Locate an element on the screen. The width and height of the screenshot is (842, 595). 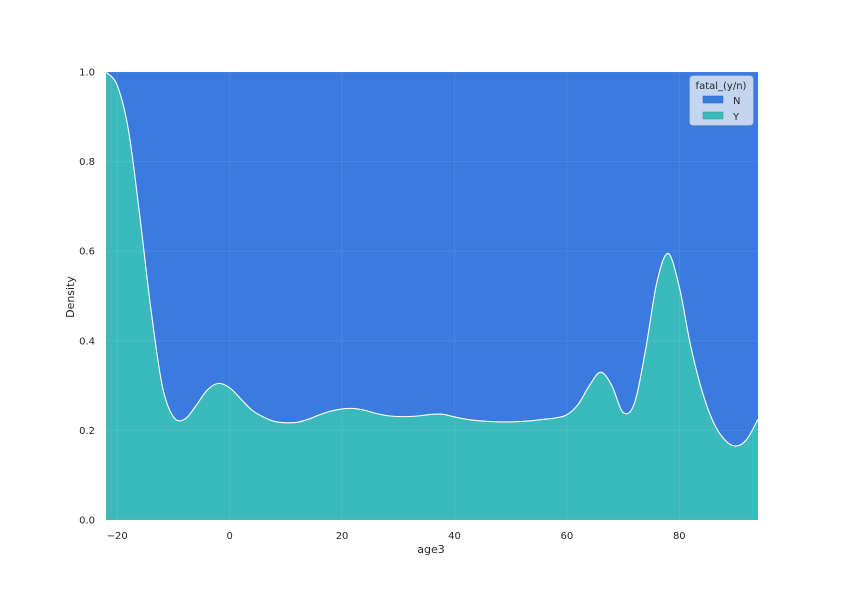
y-tick-label: 0.2 is located at coordinates (87, 431).